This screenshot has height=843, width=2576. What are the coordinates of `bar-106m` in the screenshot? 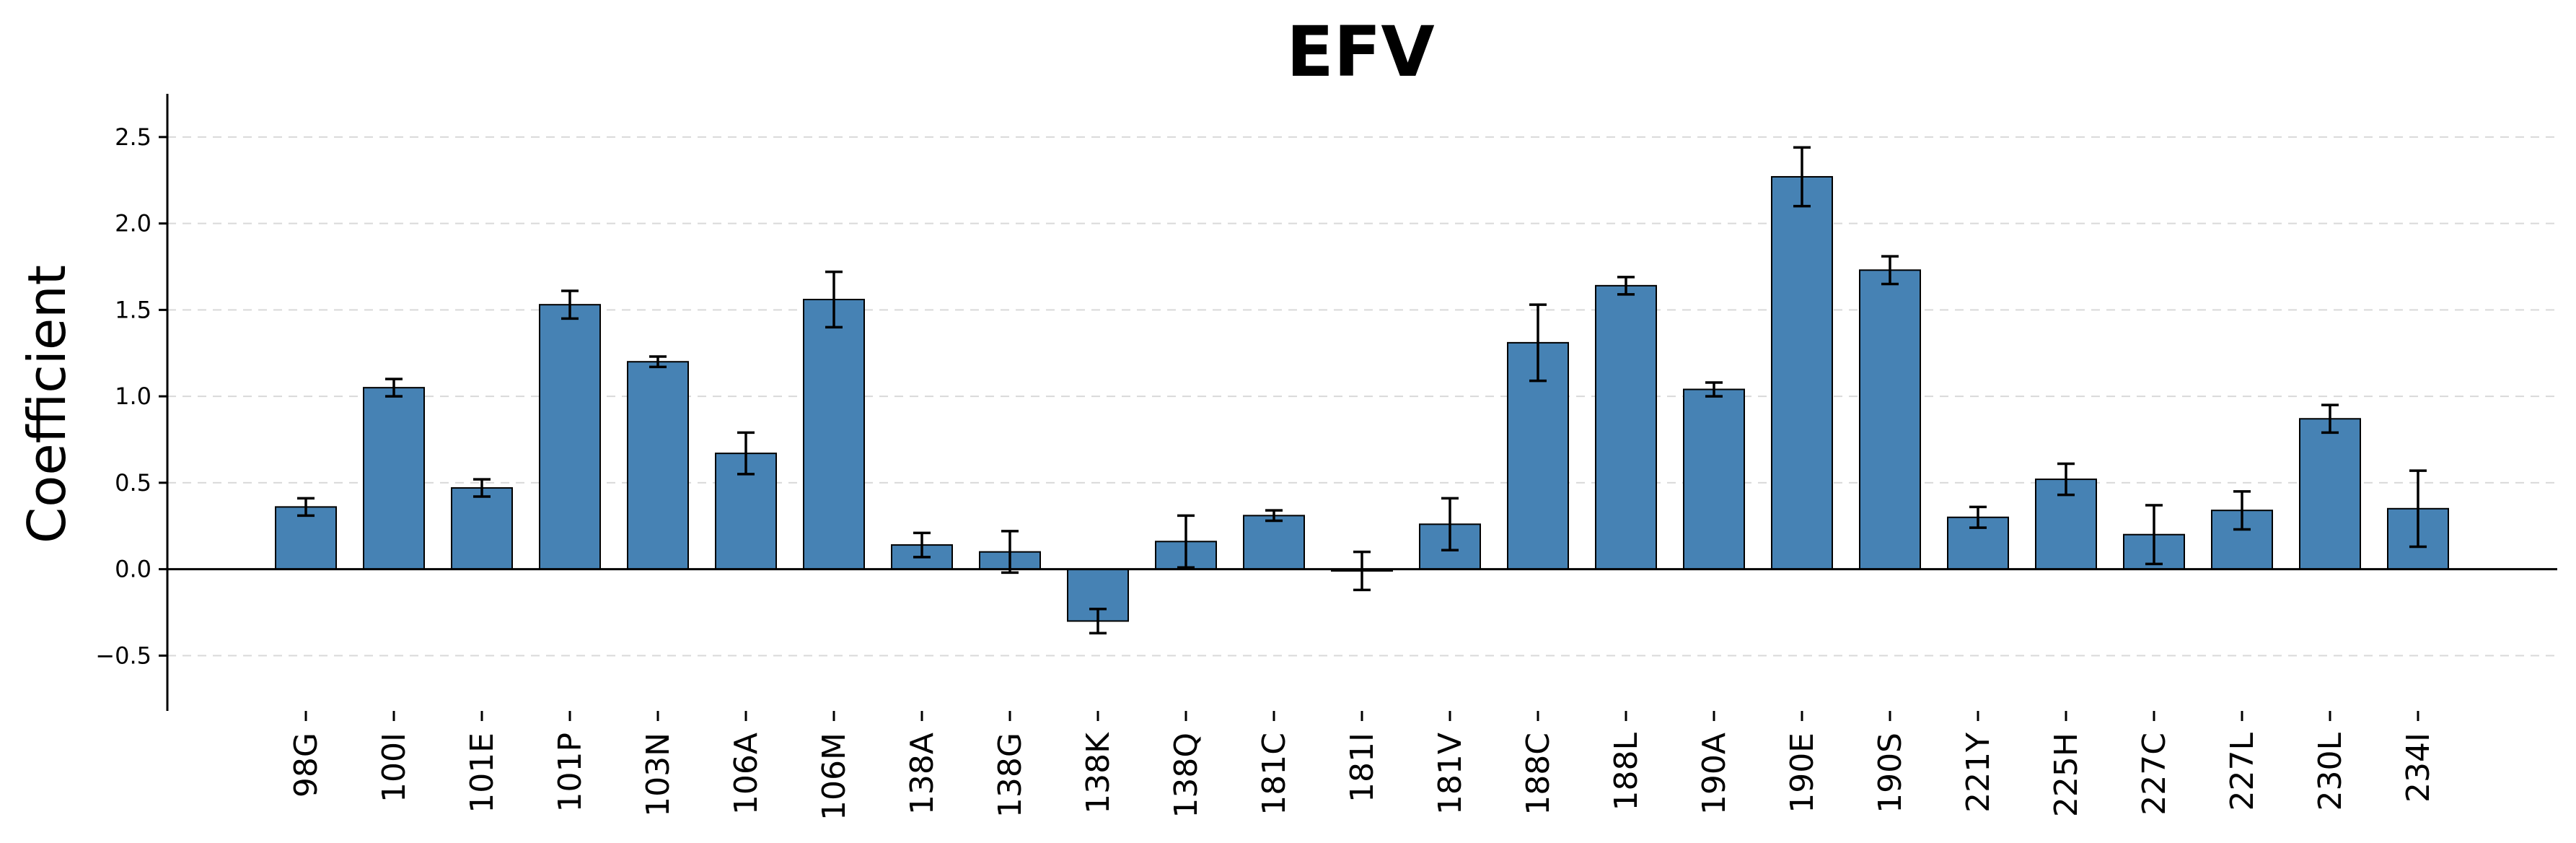 It's located at (834, 434).